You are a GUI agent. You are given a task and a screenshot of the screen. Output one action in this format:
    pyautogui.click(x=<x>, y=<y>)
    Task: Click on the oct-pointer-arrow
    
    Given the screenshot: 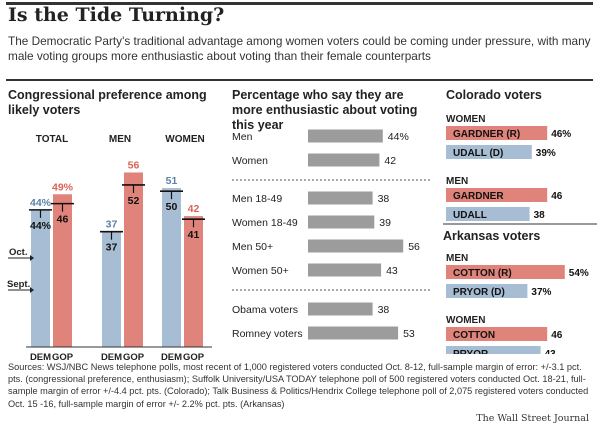 What is the action you would take?
    pyautogui.click(x=32, y=258)
    